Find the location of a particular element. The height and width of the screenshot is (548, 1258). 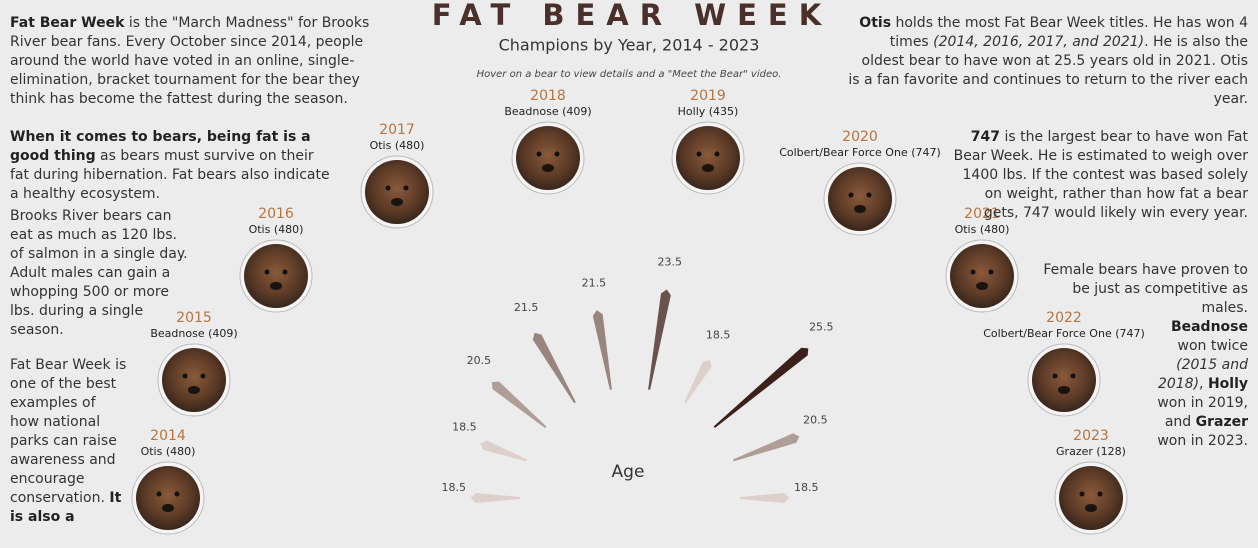

year-label: 2023 is located at coordinates (1091, 436).